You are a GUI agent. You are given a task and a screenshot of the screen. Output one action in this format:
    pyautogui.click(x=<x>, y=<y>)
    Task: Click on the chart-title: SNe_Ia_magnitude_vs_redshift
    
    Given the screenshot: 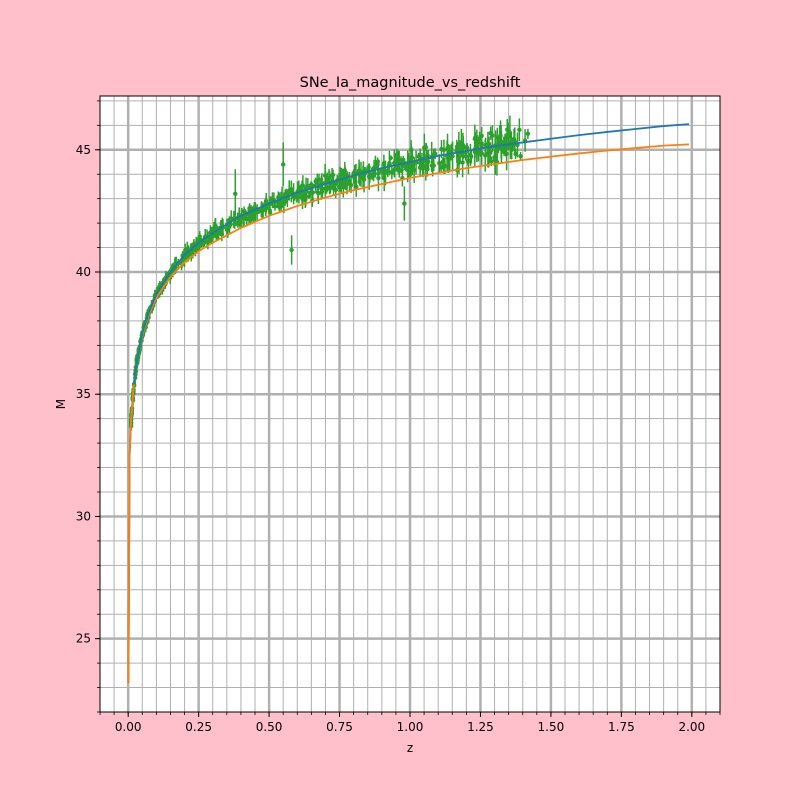 What is the action you would take?
    pyautogui.click(x=410, y=83)
    